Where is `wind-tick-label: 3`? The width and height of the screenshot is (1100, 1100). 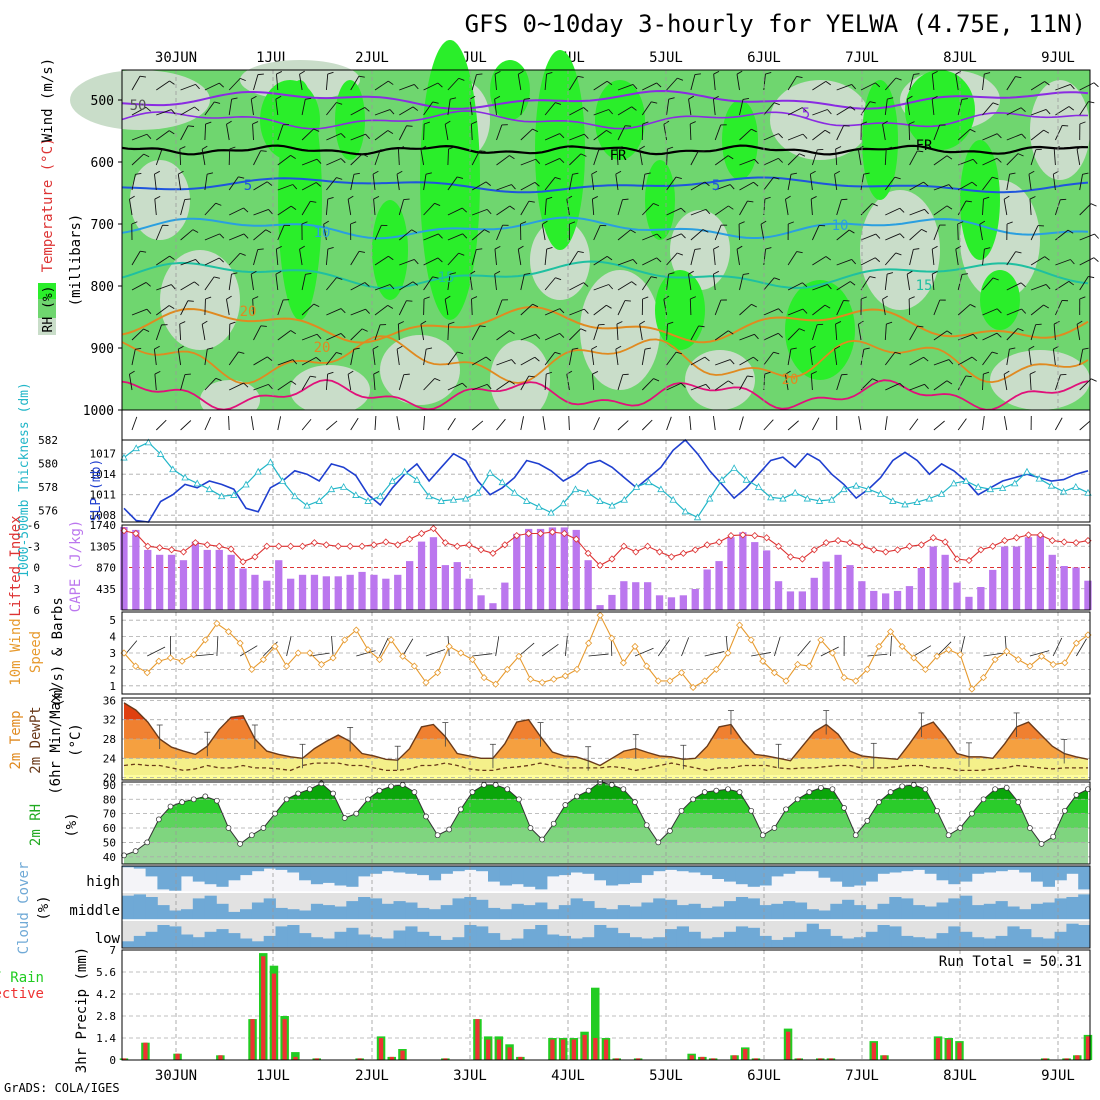 wind-tick-label: 3 is located at coordinates (112, 653).